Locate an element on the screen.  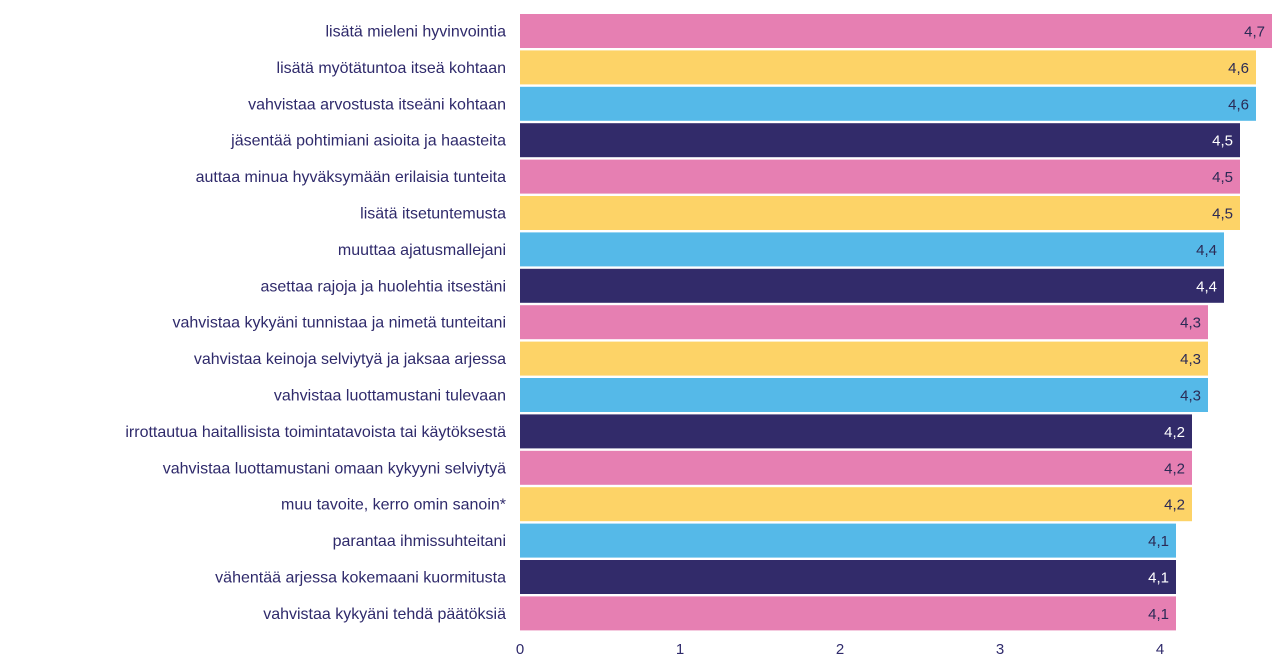
category-label: lisätä itsetuntemusta is located at coordinates (433, 214).